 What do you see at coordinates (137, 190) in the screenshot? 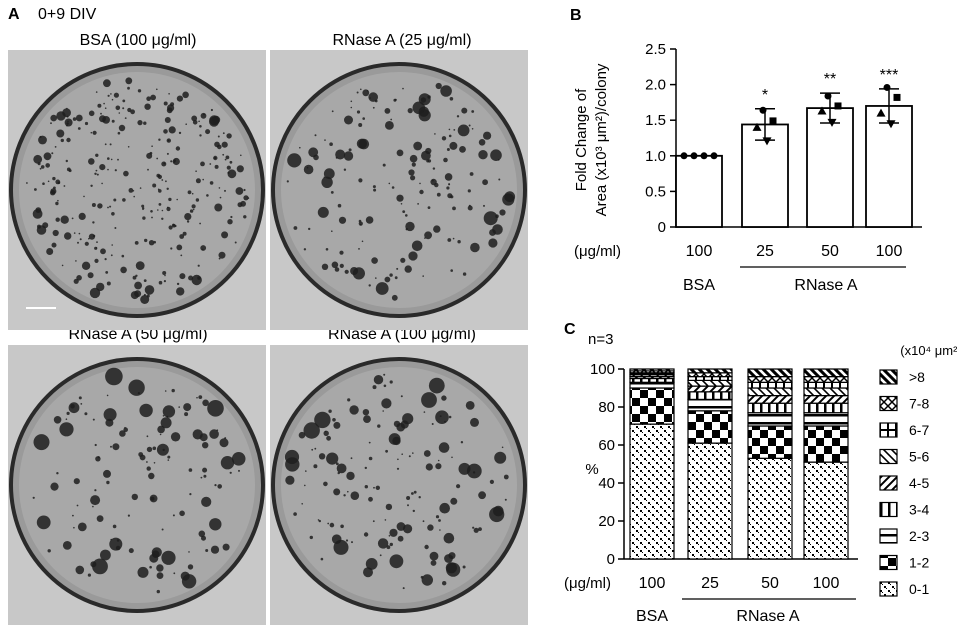
I see `plate-medium` at bounding box center [137, 190].